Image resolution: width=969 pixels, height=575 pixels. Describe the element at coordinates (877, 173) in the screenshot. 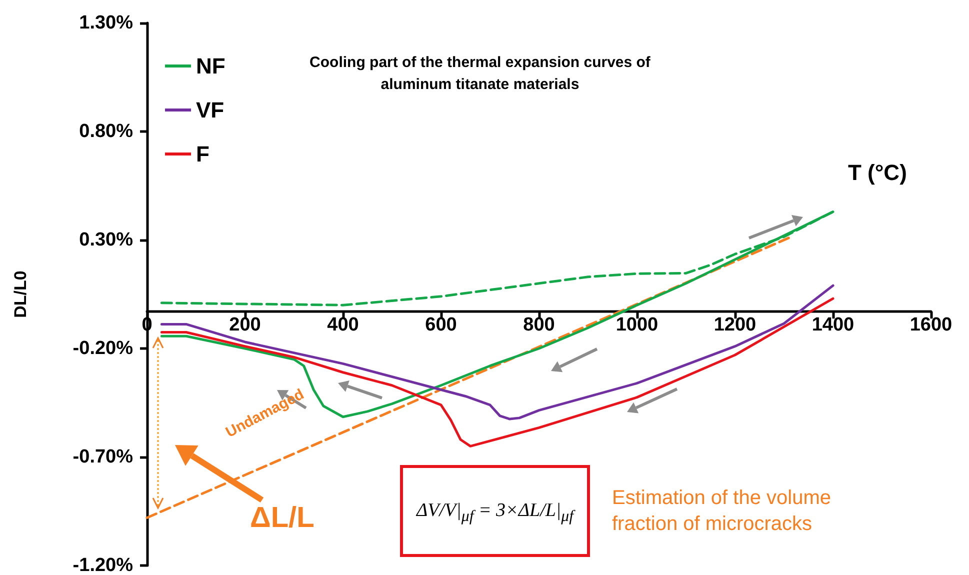

I see `x-axis-title: T (°C)` at that location.